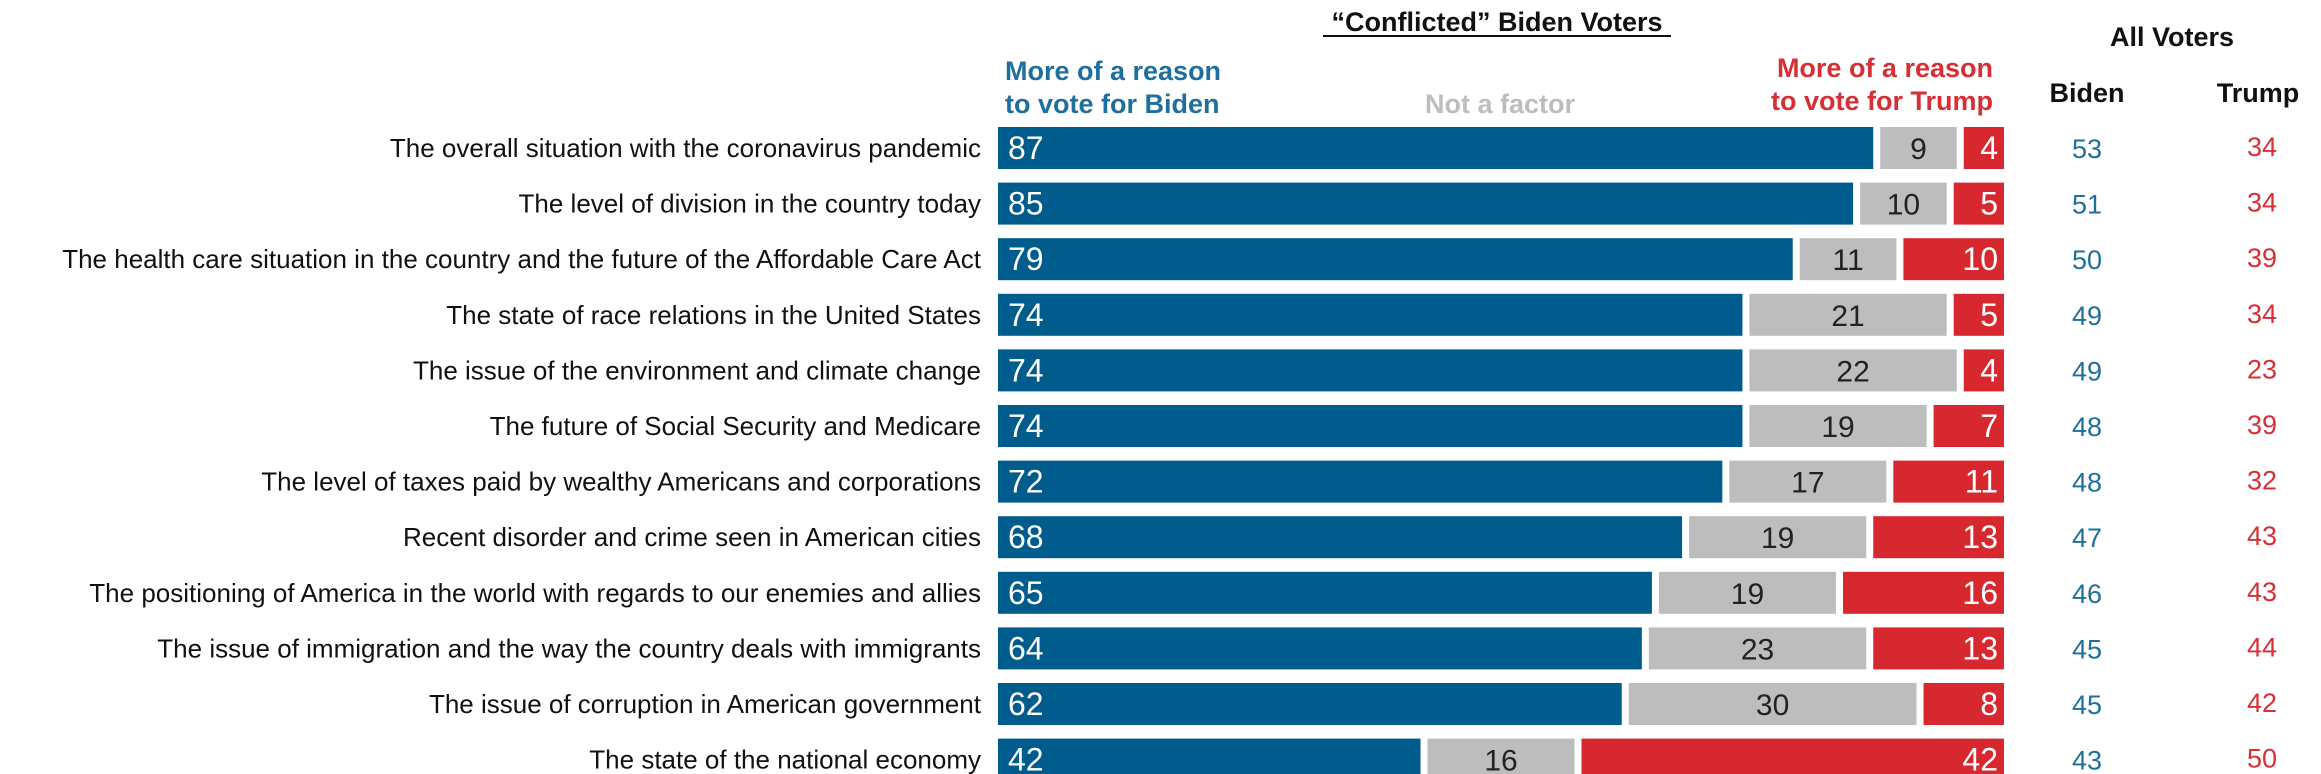  I want to click on value-label-not-a-factor: 30, so click(1772, 705).